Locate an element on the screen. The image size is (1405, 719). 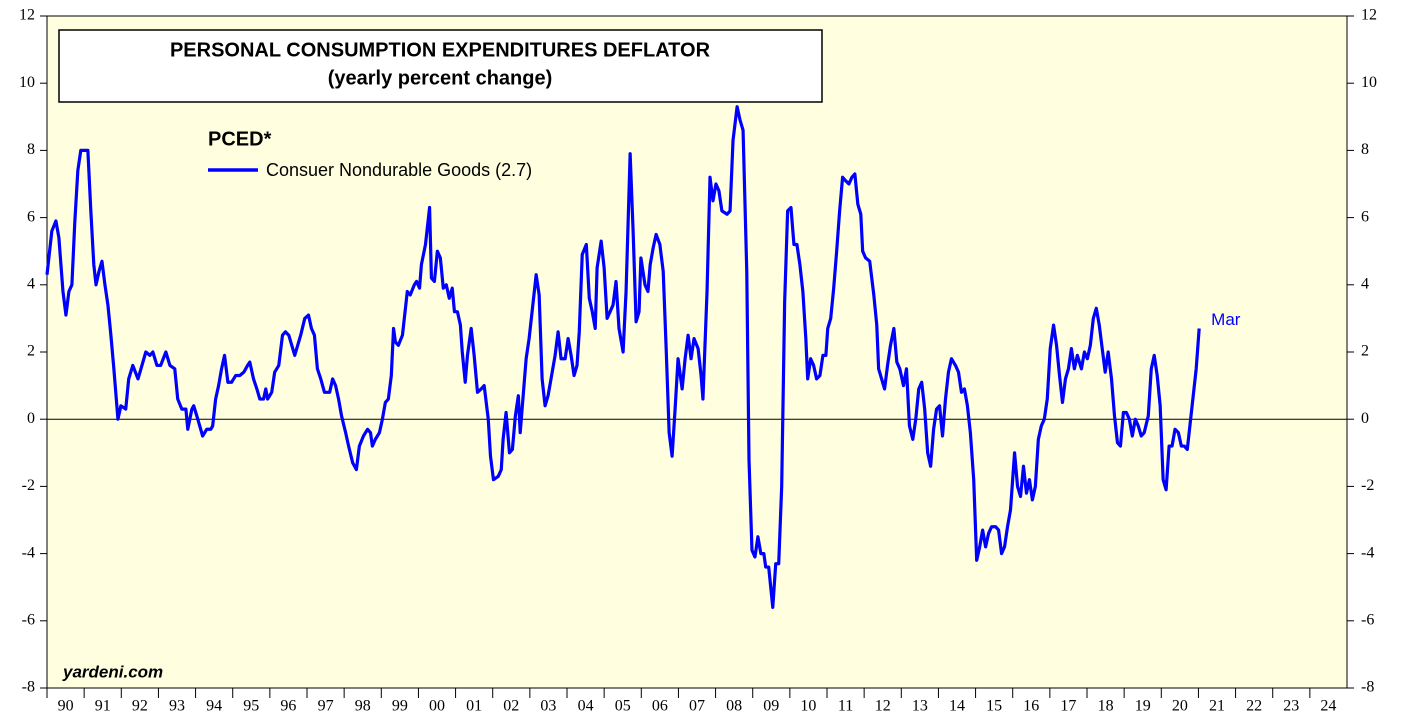
y2-tick-label: 0 is located at coordinates (1365, 418).